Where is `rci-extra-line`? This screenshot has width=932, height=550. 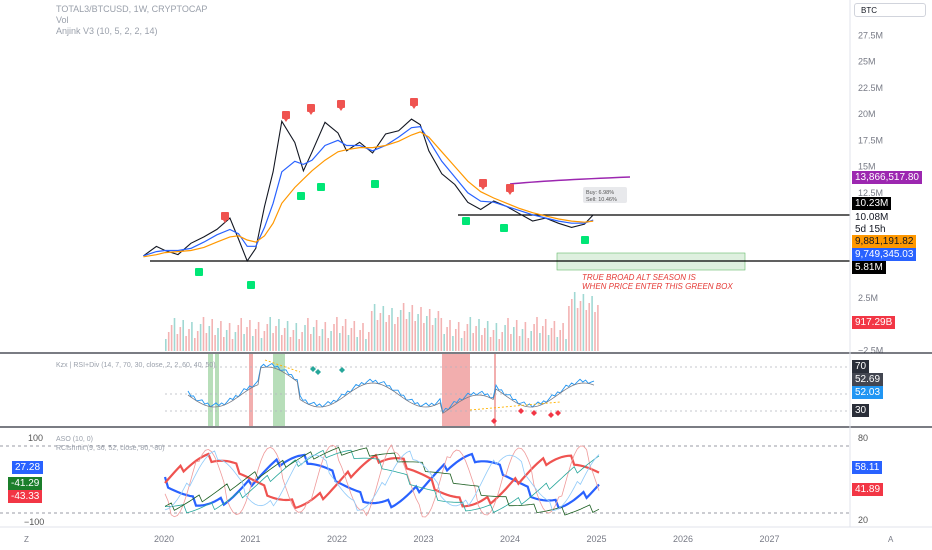
rci-extra-line is located at coordinates (382, 480).